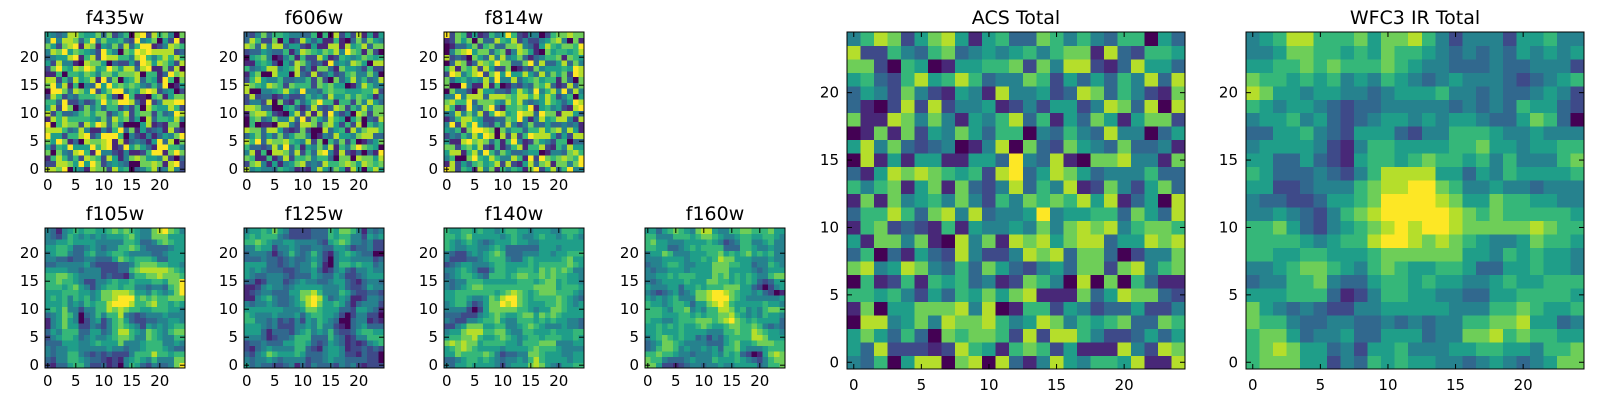  Describe the element at coordinates (428, 113) in the screenshot. I see `y-tick-label: 10` at that location.